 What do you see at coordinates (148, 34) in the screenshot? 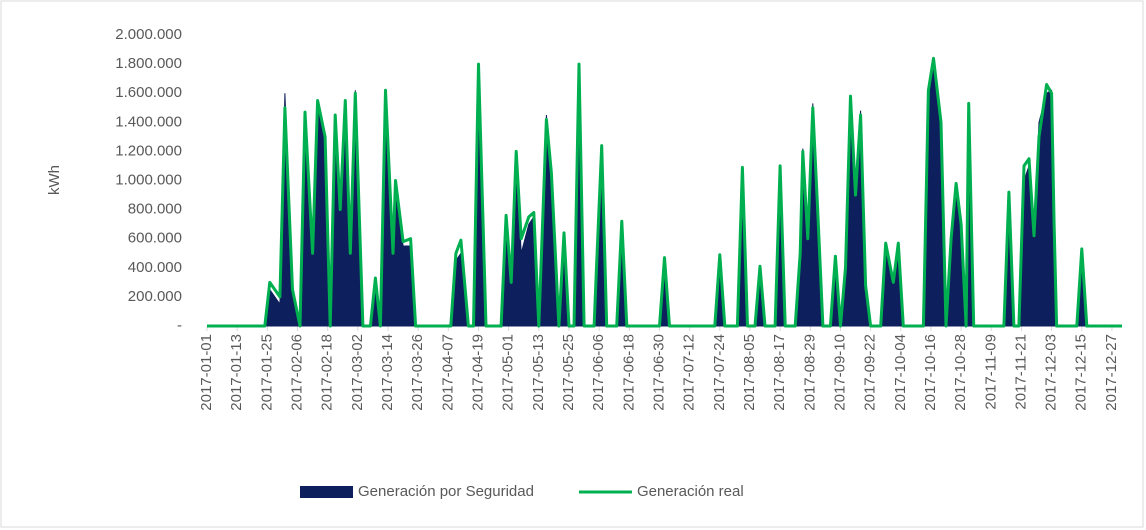
I see `y-tick-label: 2.000.000` at bounding box center [148, 34].